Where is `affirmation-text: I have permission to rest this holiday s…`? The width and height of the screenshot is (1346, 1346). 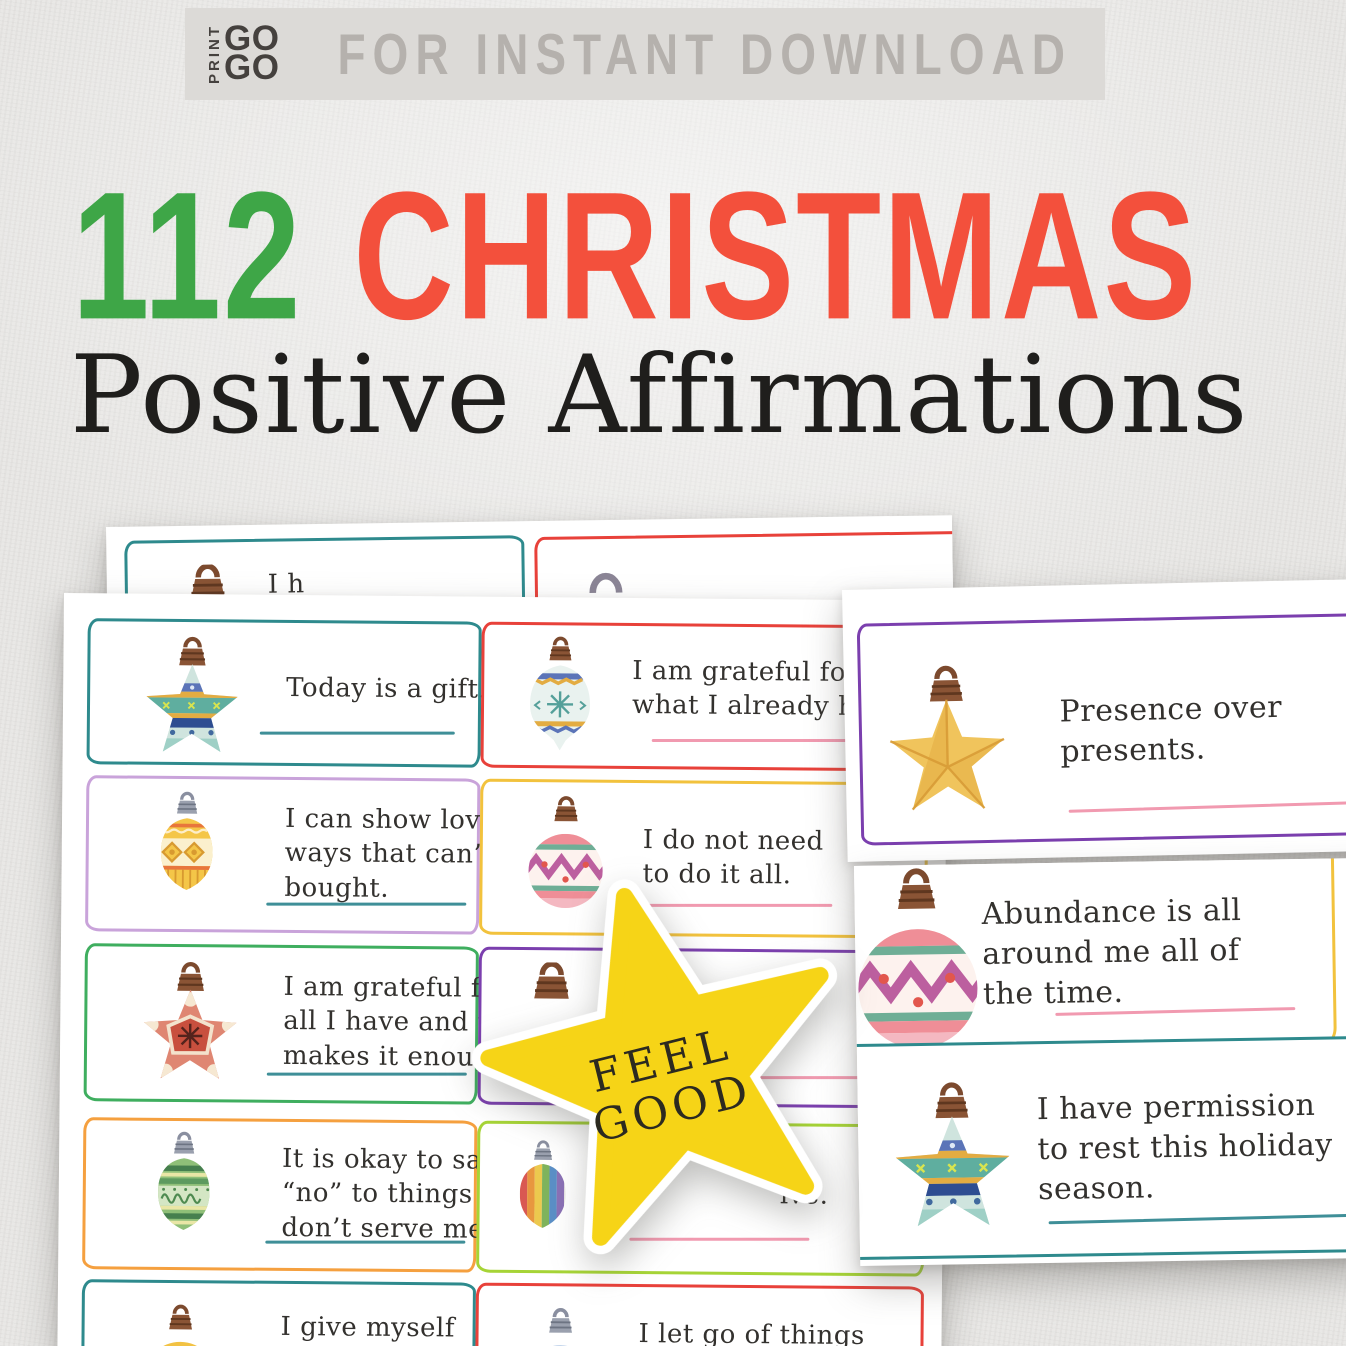
affirmation-text: I have permission to rest this holiday s… is located at coordinates (1184, 1147).